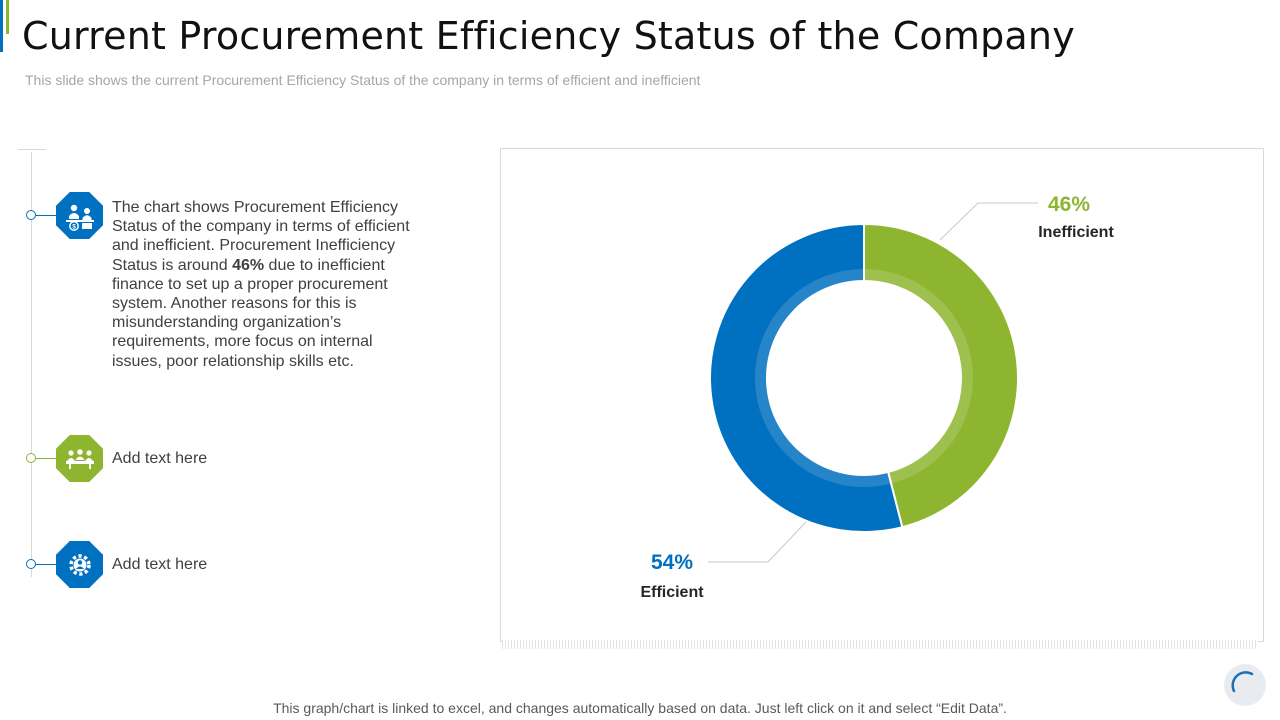  I want to click on gear-person-icon, so click(79, 564).